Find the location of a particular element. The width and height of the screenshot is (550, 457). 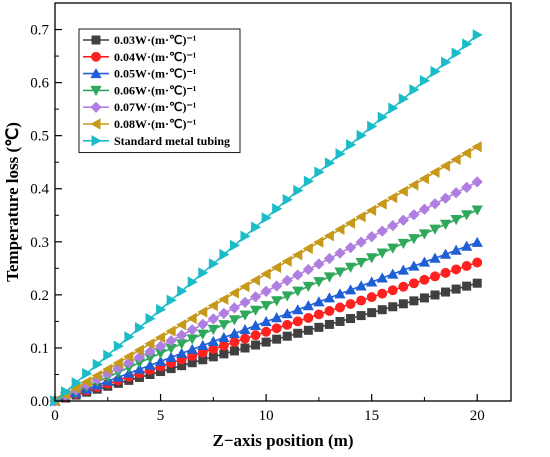

x-tick-label: 5 is located at coordinates (161, 416).